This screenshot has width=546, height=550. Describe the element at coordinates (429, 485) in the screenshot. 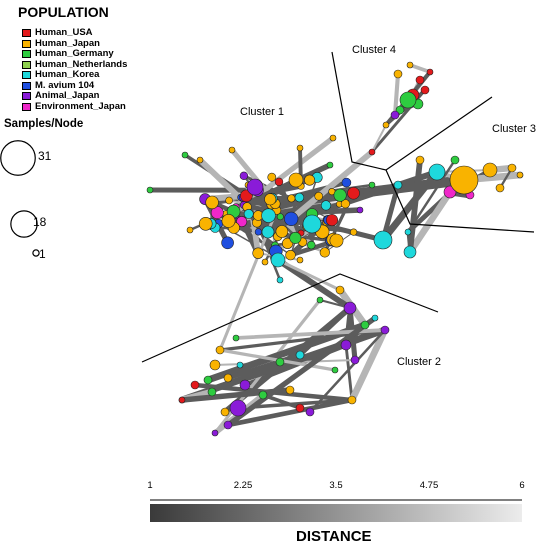

I see `distance-tick-label: 4.75` at that location.